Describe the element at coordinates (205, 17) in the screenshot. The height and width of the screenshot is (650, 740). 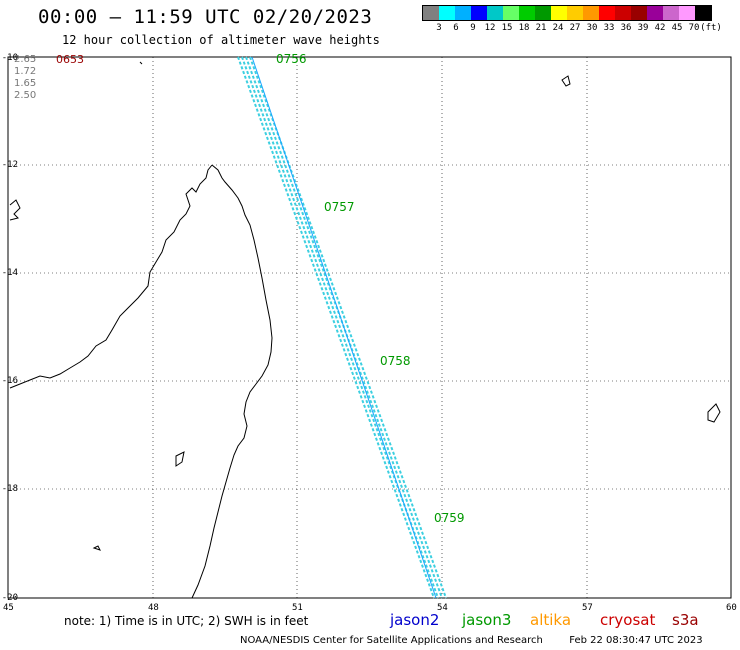
I see `map-title: 00:00 – 11:59 UTC 02/20/2023` at that location.